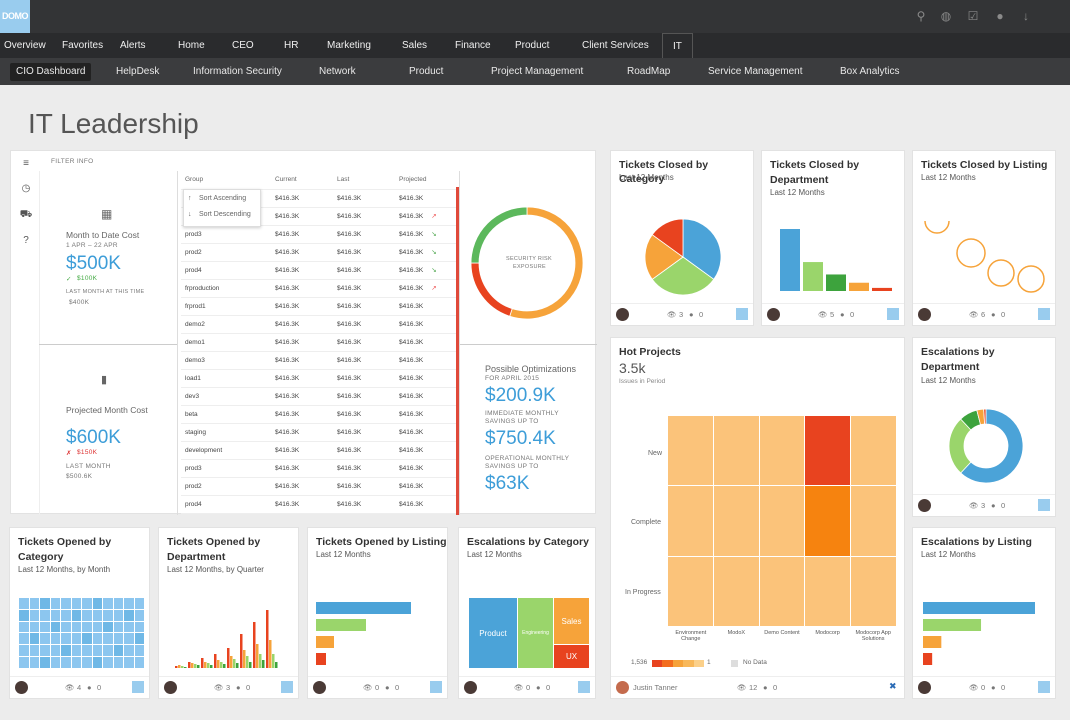 The width and height of the screenshot is (1070, 720). Describe the element at coordinates (320, 468) in the screenshot. I see `table-row: prod3 $416.3K $416.3K $416.3K` at that location.